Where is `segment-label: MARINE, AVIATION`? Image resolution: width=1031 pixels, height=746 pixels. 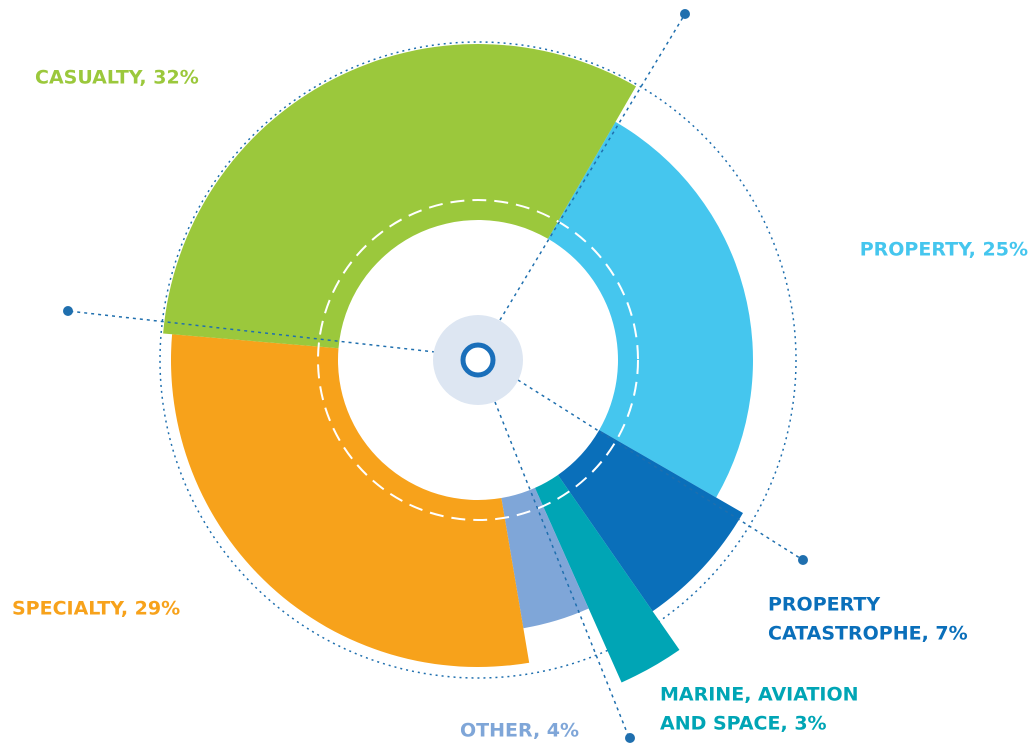 segment-label: MARINE, AVIATION is located at coordinates (759, 695).